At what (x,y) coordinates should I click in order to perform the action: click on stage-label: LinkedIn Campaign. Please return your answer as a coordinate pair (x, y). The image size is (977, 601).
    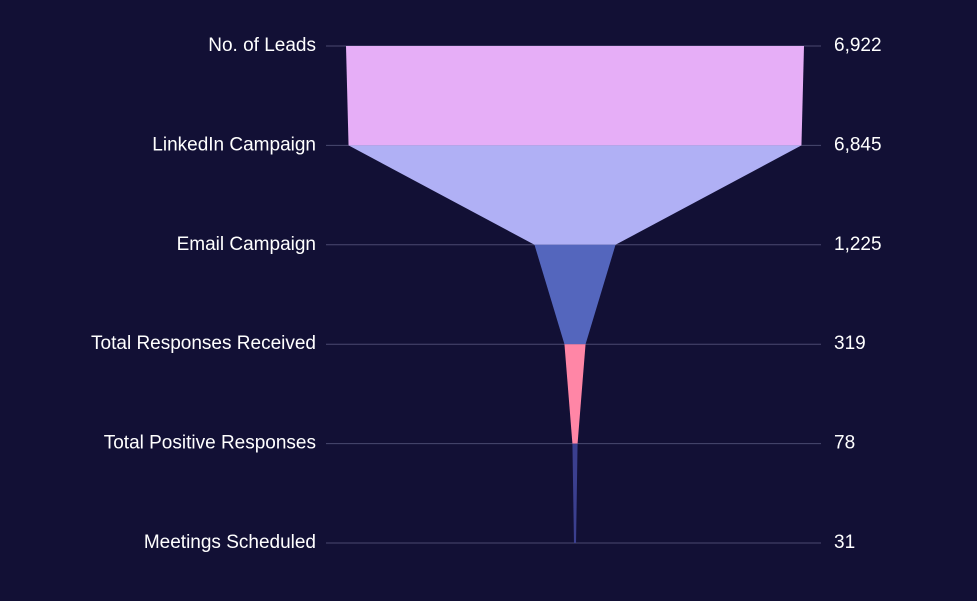
    Looking at the image, I should click on (234, 144).